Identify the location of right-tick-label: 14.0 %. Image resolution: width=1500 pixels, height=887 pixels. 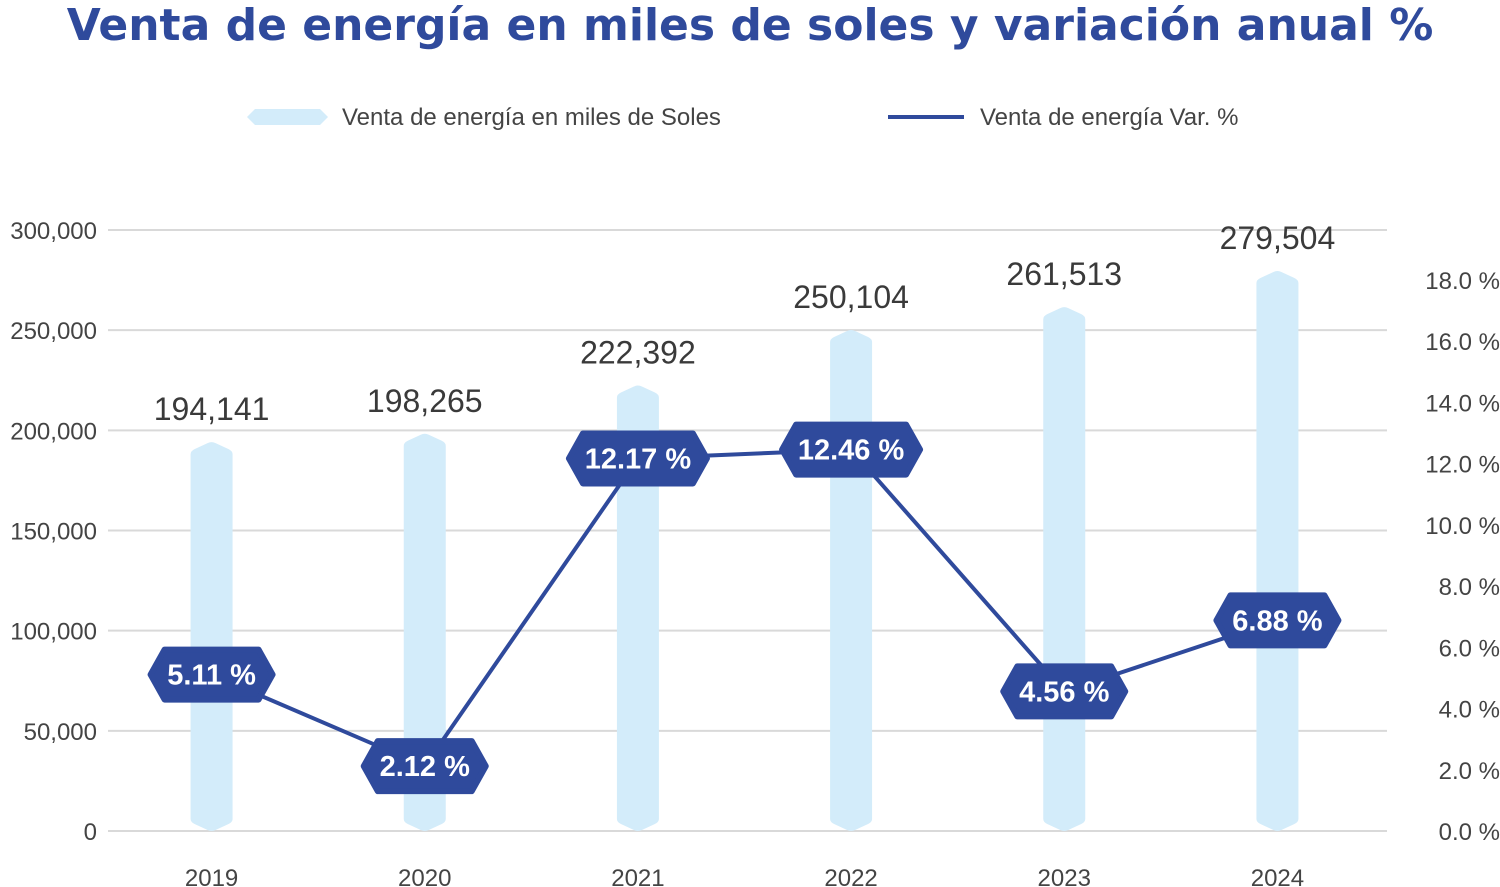
(1462, 403).